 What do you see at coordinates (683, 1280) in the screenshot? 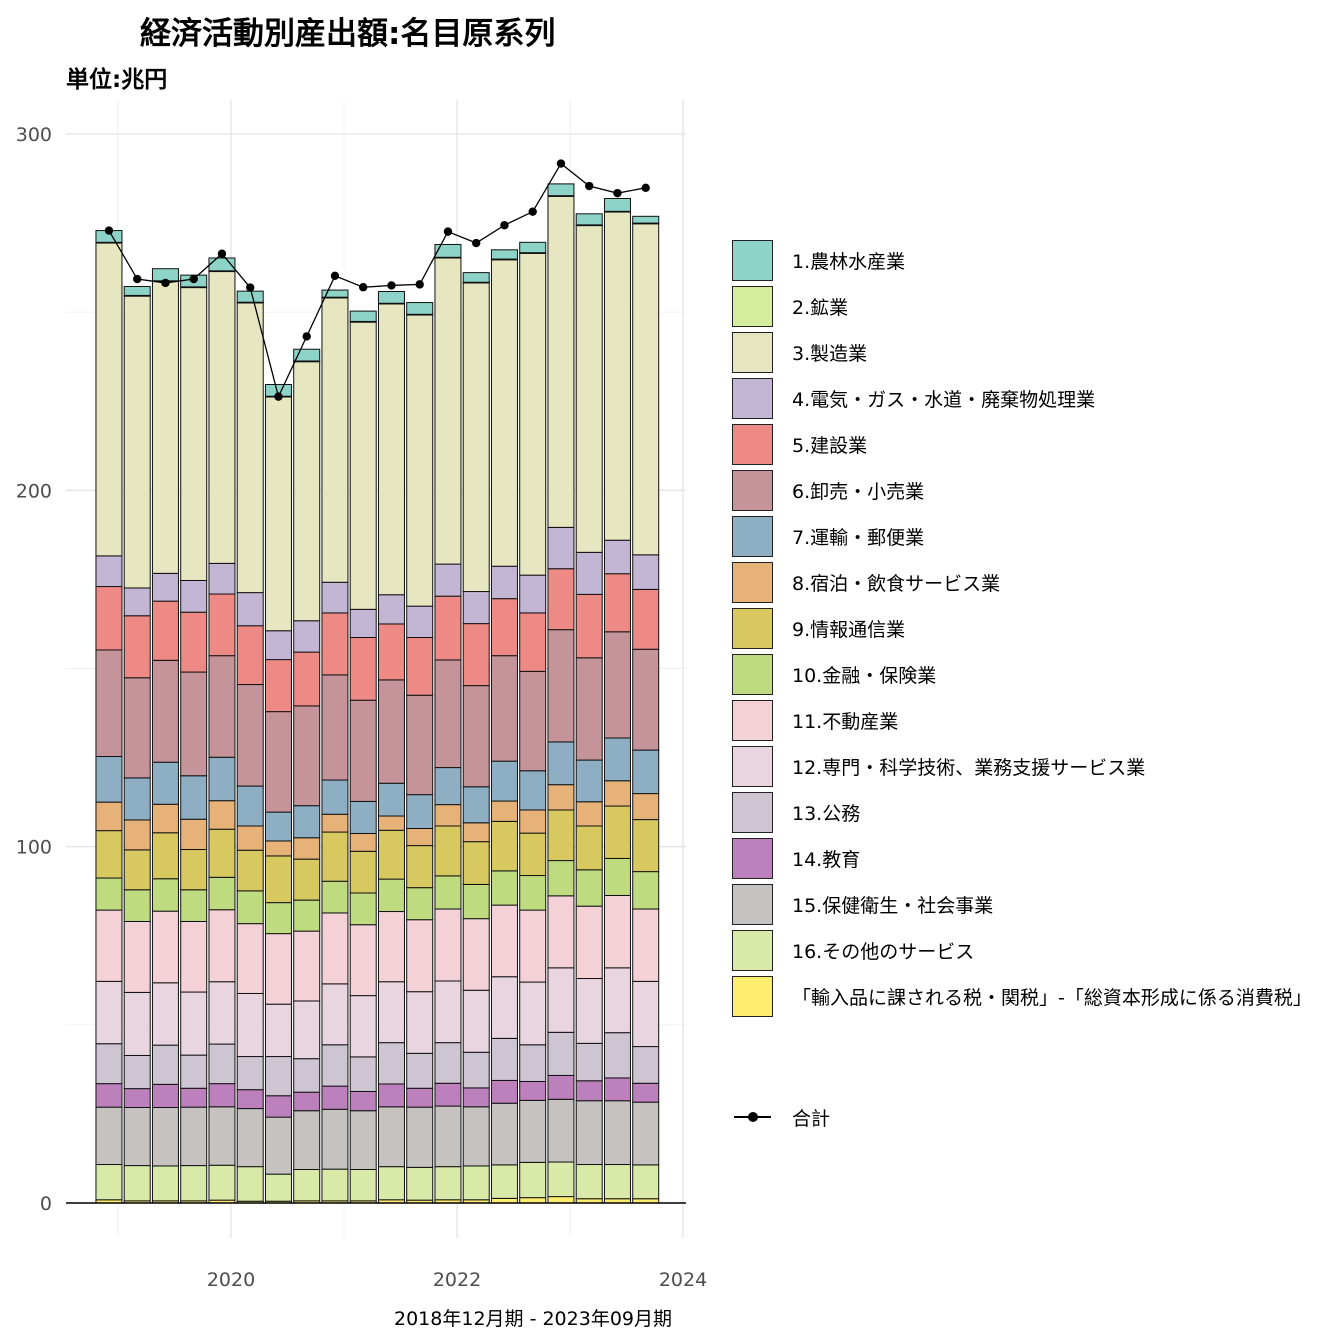
I see `x-tick-label: 2024` at bounding box center [683, 1280].